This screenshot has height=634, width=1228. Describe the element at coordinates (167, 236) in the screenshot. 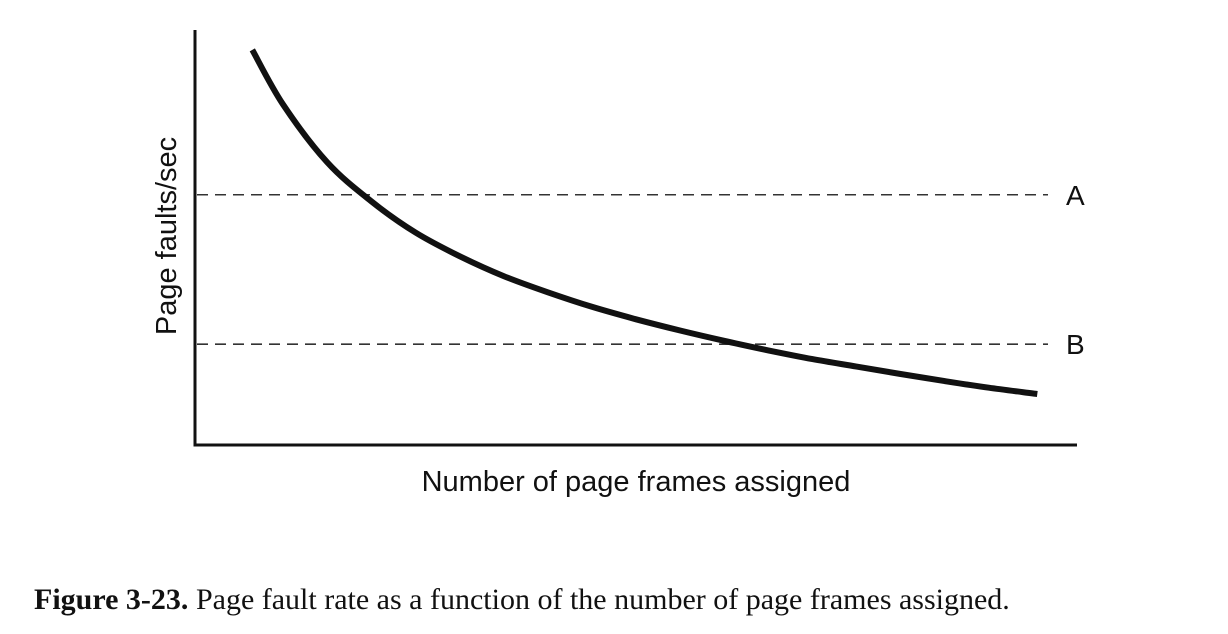

I see `y-axis-label: Page faults/sec` at that location.